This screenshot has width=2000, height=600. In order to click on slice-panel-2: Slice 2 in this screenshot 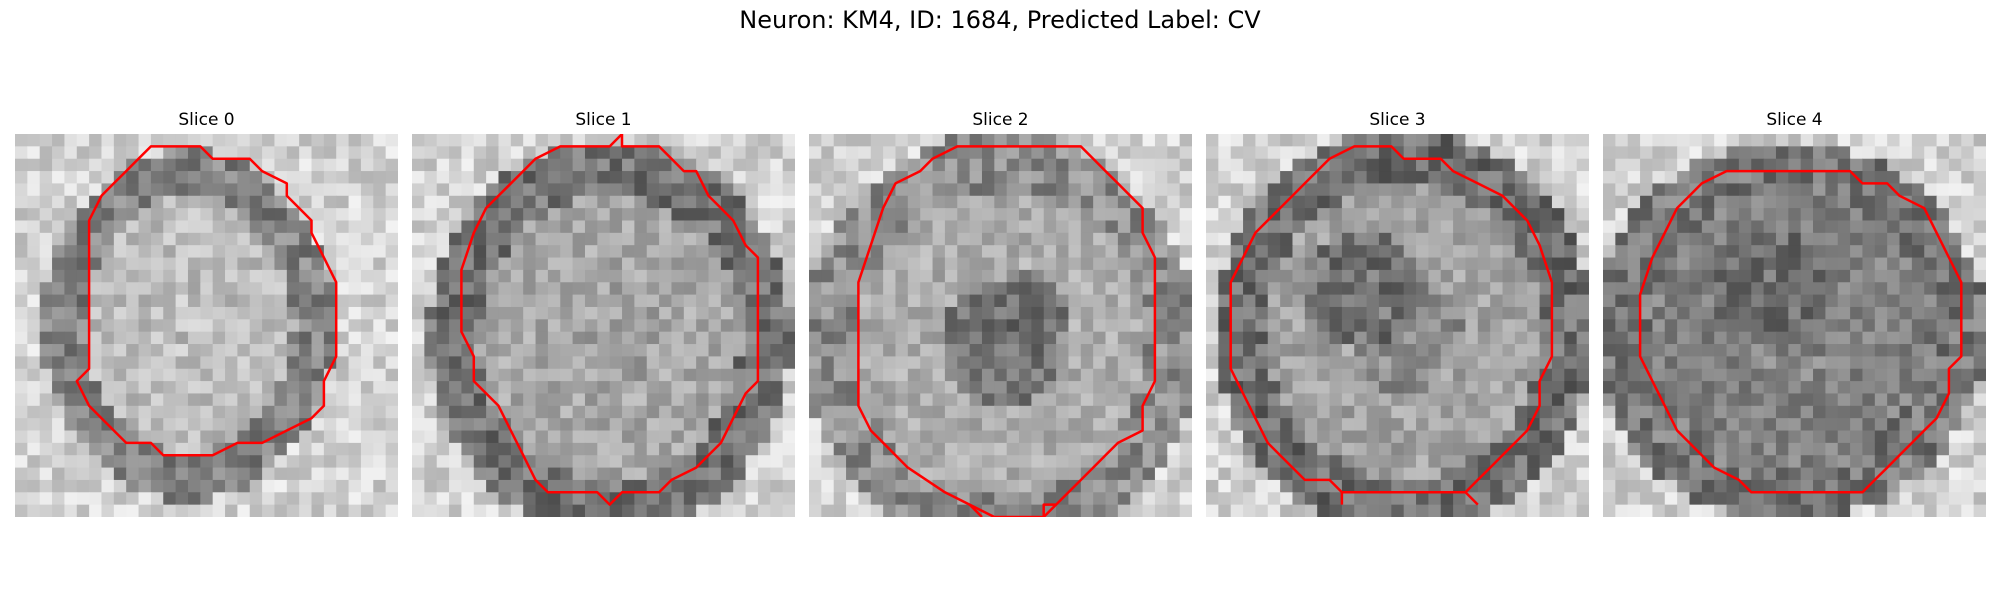, I will do `click(1000, 312)`.